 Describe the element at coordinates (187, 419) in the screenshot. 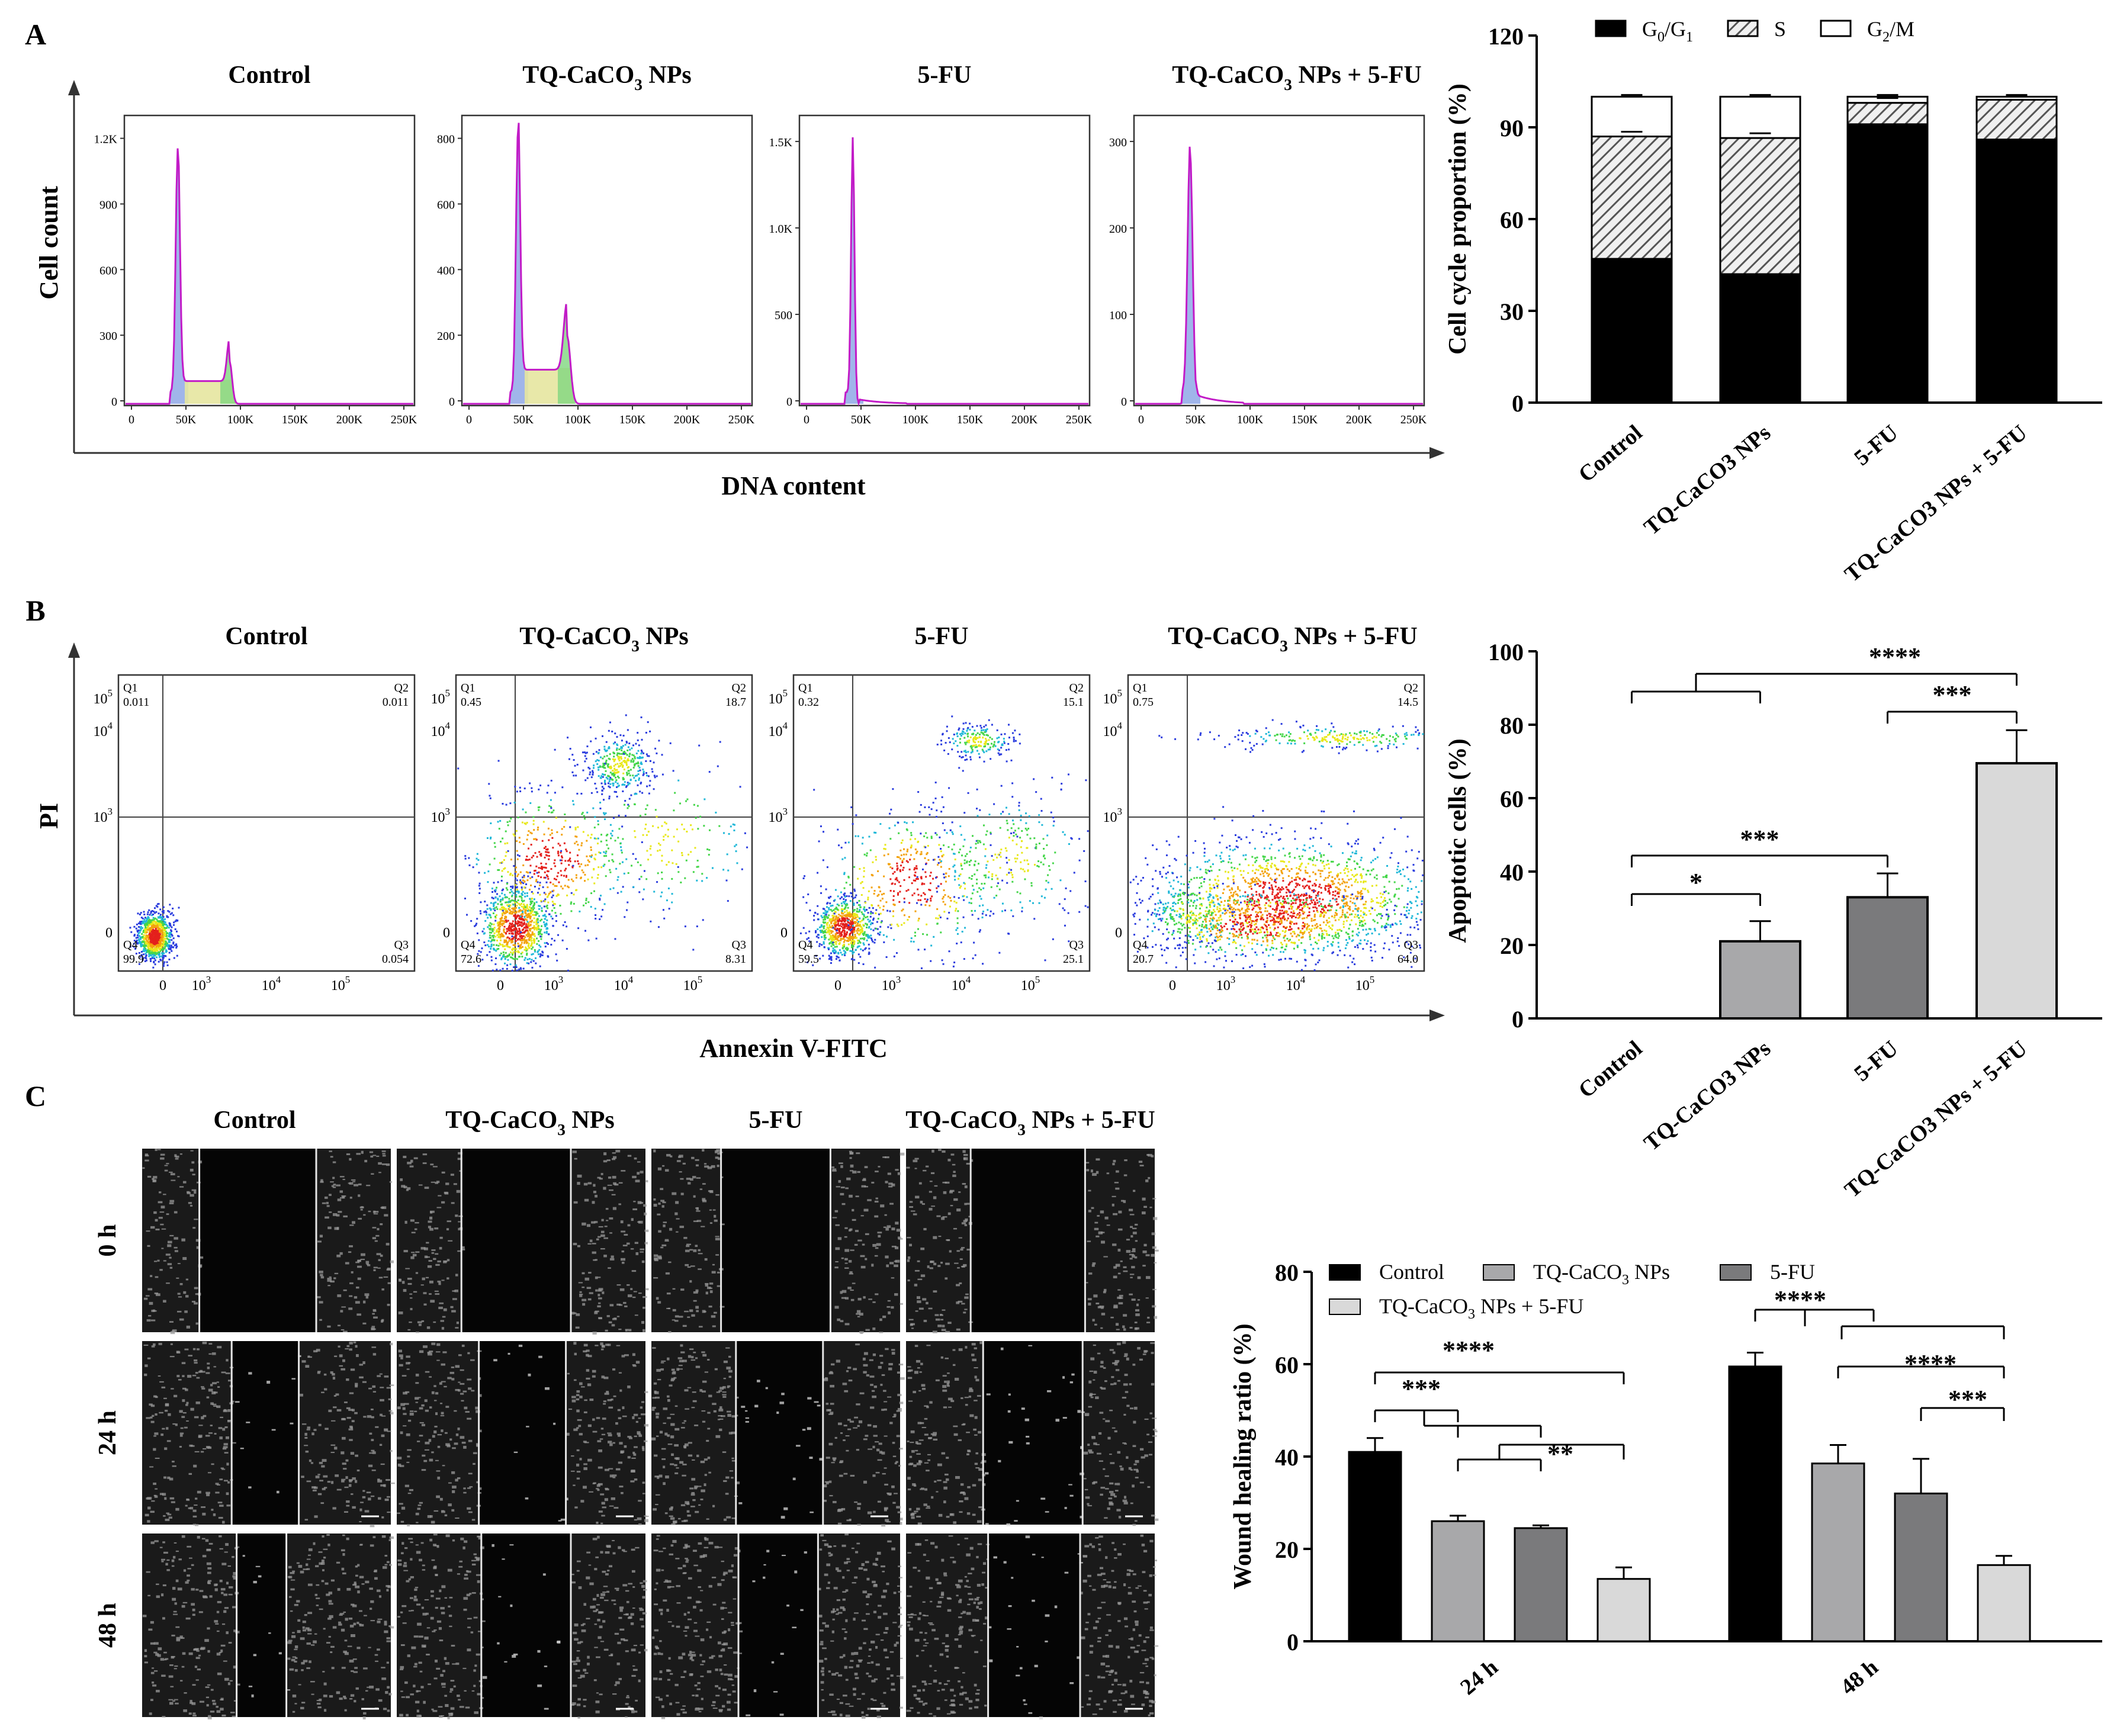

I see `histogram-x-tick-label: 50K` at that location.